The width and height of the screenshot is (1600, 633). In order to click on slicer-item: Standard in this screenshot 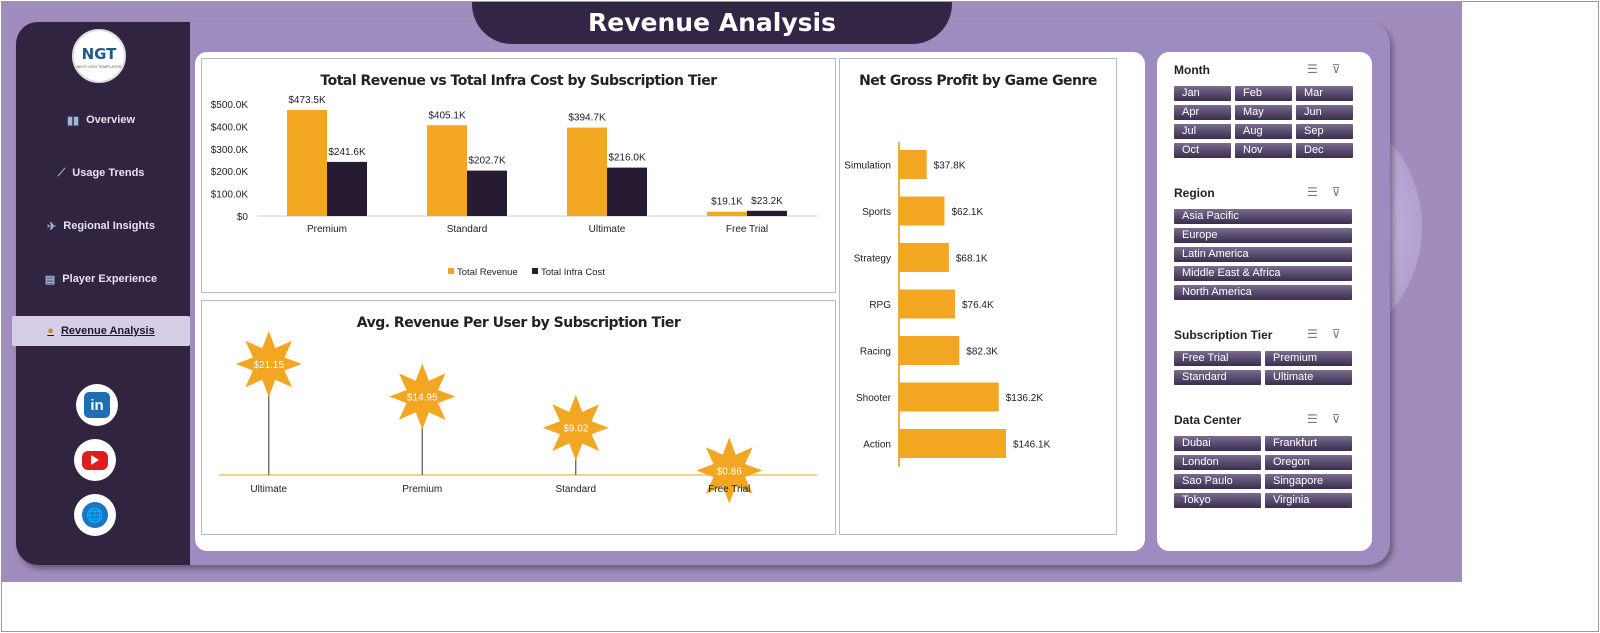, I will do `click(1217, 377)`.